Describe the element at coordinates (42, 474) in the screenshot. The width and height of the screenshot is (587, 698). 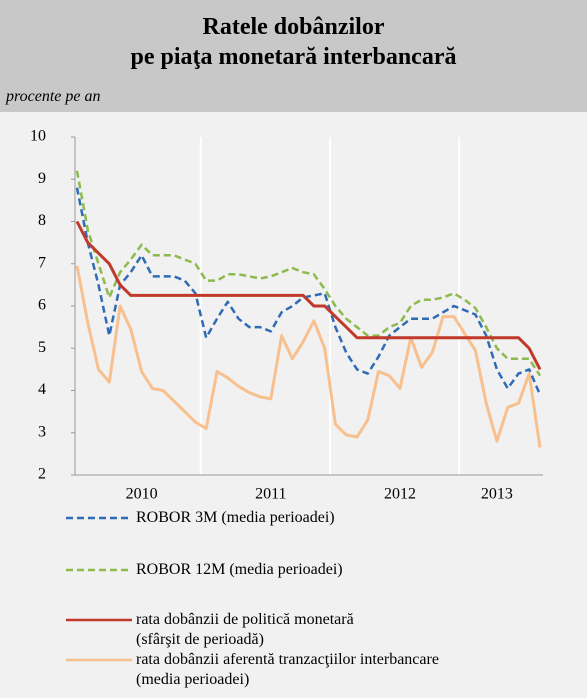
I see `y-tick-label: 2` at that location.